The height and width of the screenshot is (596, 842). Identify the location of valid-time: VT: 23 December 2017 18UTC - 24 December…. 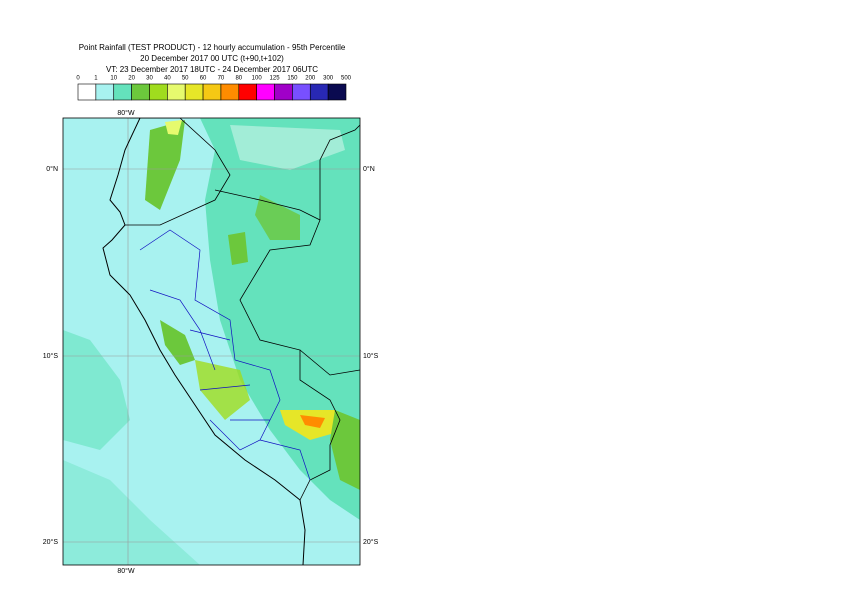
(212, 69).